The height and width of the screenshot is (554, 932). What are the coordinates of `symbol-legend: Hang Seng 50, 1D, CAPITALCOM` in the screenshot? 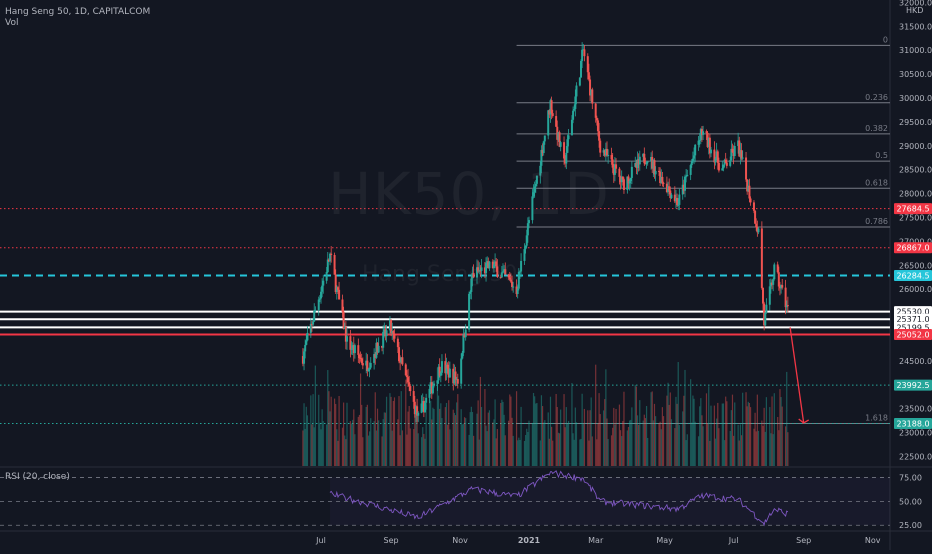 It's located at (78, 12).